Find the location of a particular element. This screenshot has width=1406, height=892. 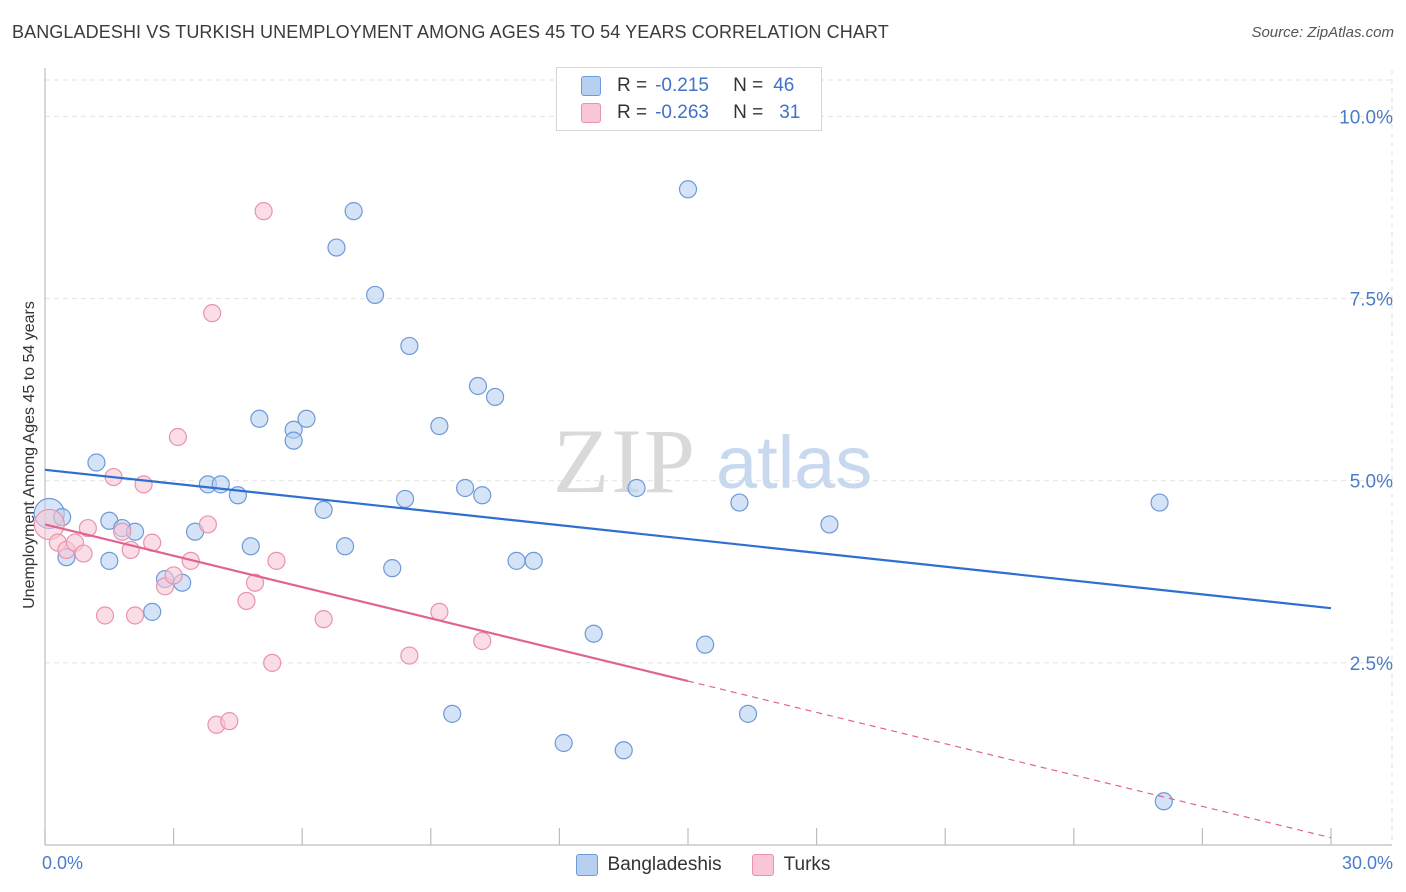

legend-item-turks: Turks is located at coordinates (791, 865).